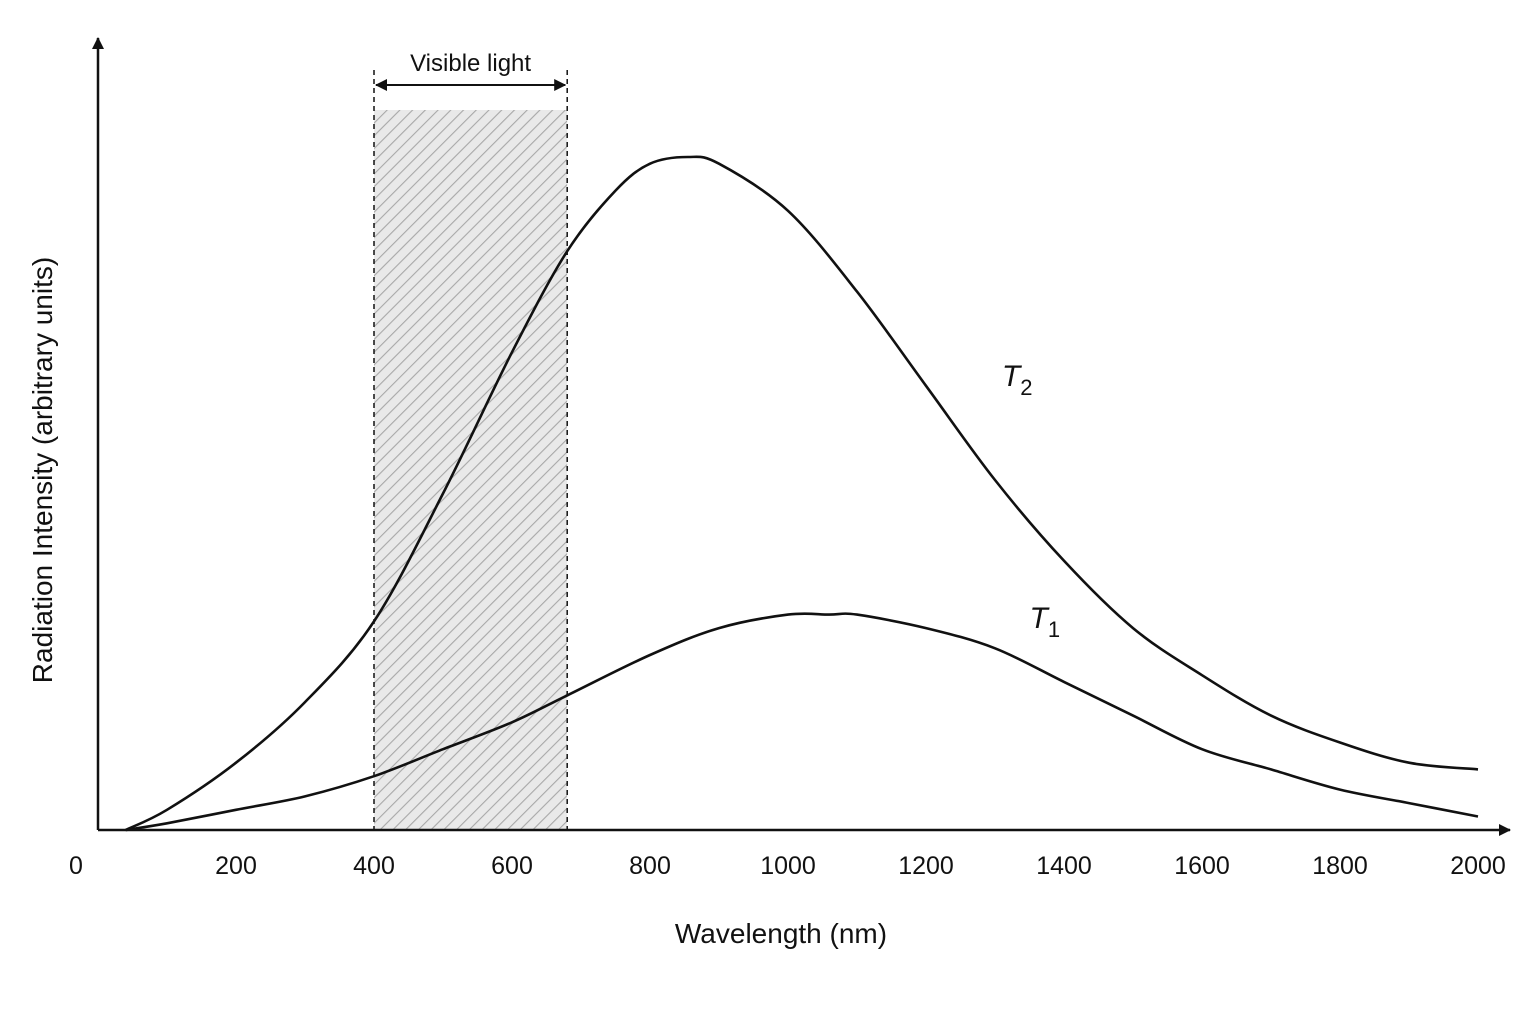 The width and height of the screenshot is (1536, 1024). I want to click on x-tick-label-1800: 1800, so click(1340, 866).